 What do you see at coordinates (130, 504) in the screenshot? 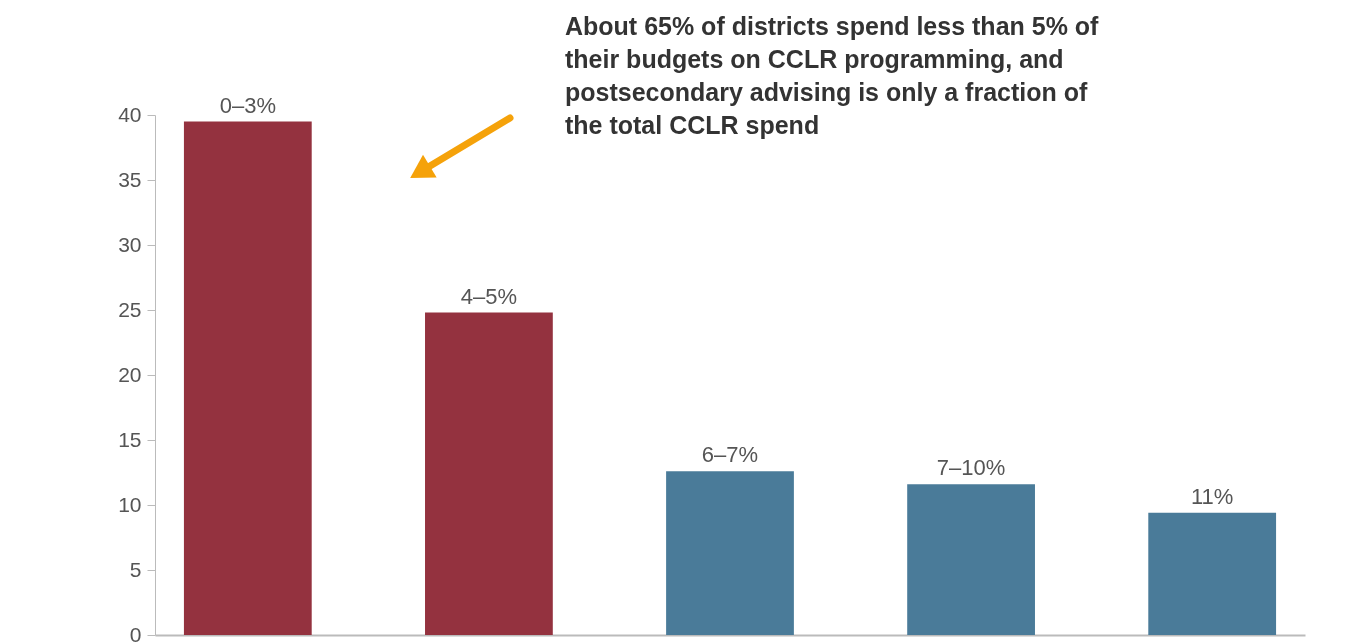
I see `y-tick-label: 10` at bounding box center [130, 504].